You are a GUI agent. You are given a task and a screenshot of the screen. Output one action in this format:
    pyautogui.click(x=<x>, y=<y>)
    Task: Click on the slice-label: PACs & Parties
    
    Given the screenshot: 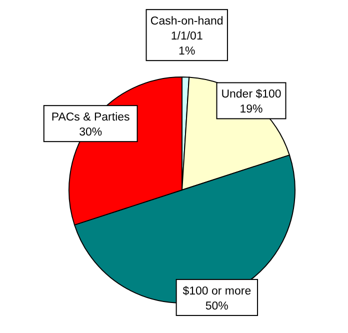 What is the action you would take?
    pyautogui.click(x=90, y=118)
    